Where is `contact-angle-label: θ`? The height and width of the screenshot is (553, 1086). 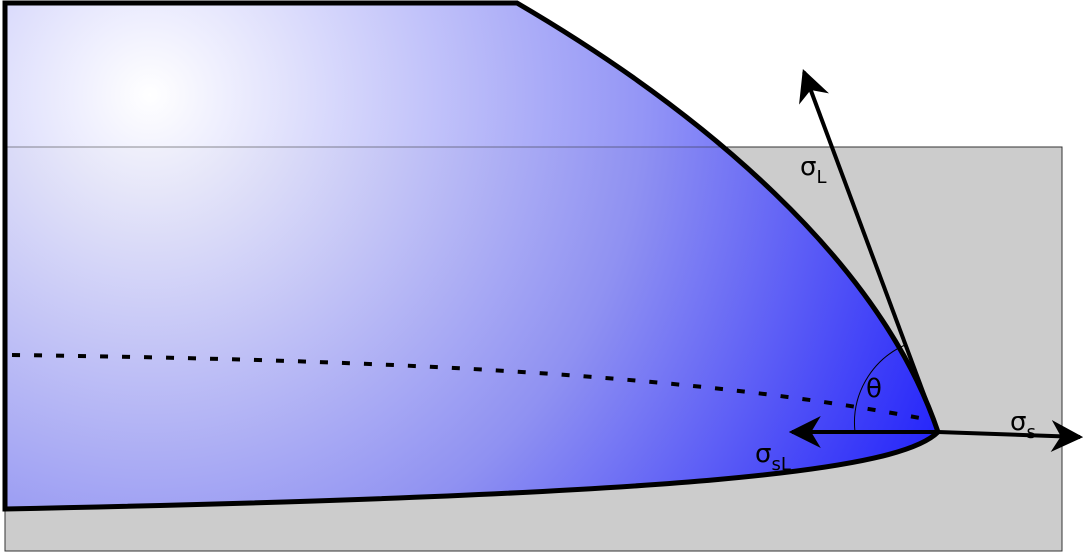 contact-angle-label: θ is located at coordinates (874, 389).